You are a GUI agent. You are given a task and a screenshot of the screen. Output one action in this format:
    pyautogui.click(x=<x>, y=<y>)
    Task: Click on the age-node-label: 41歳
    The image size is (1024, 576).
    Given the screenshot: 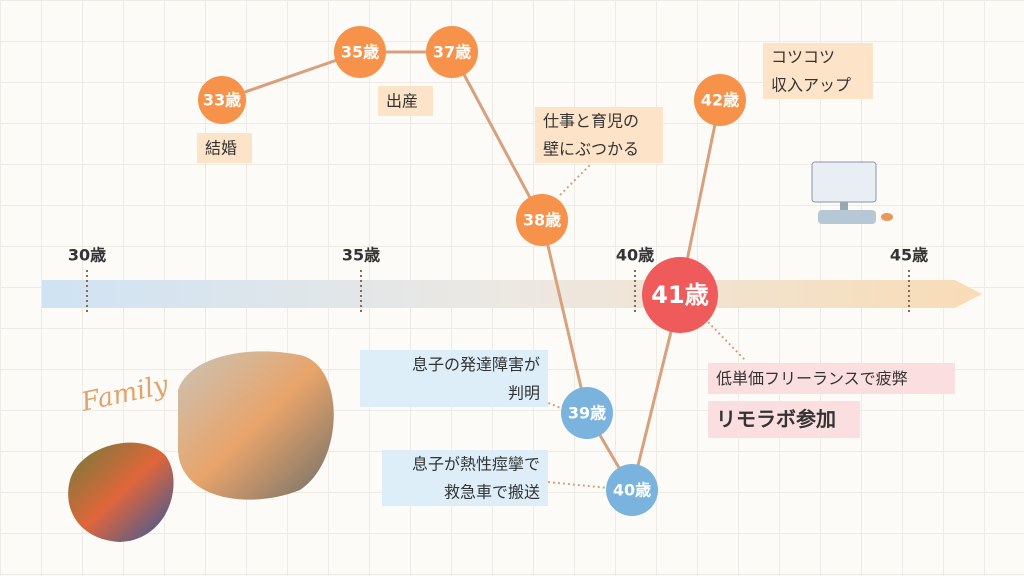 What is the action you would take?
    pyautogui.click(x=679, y=295)
    